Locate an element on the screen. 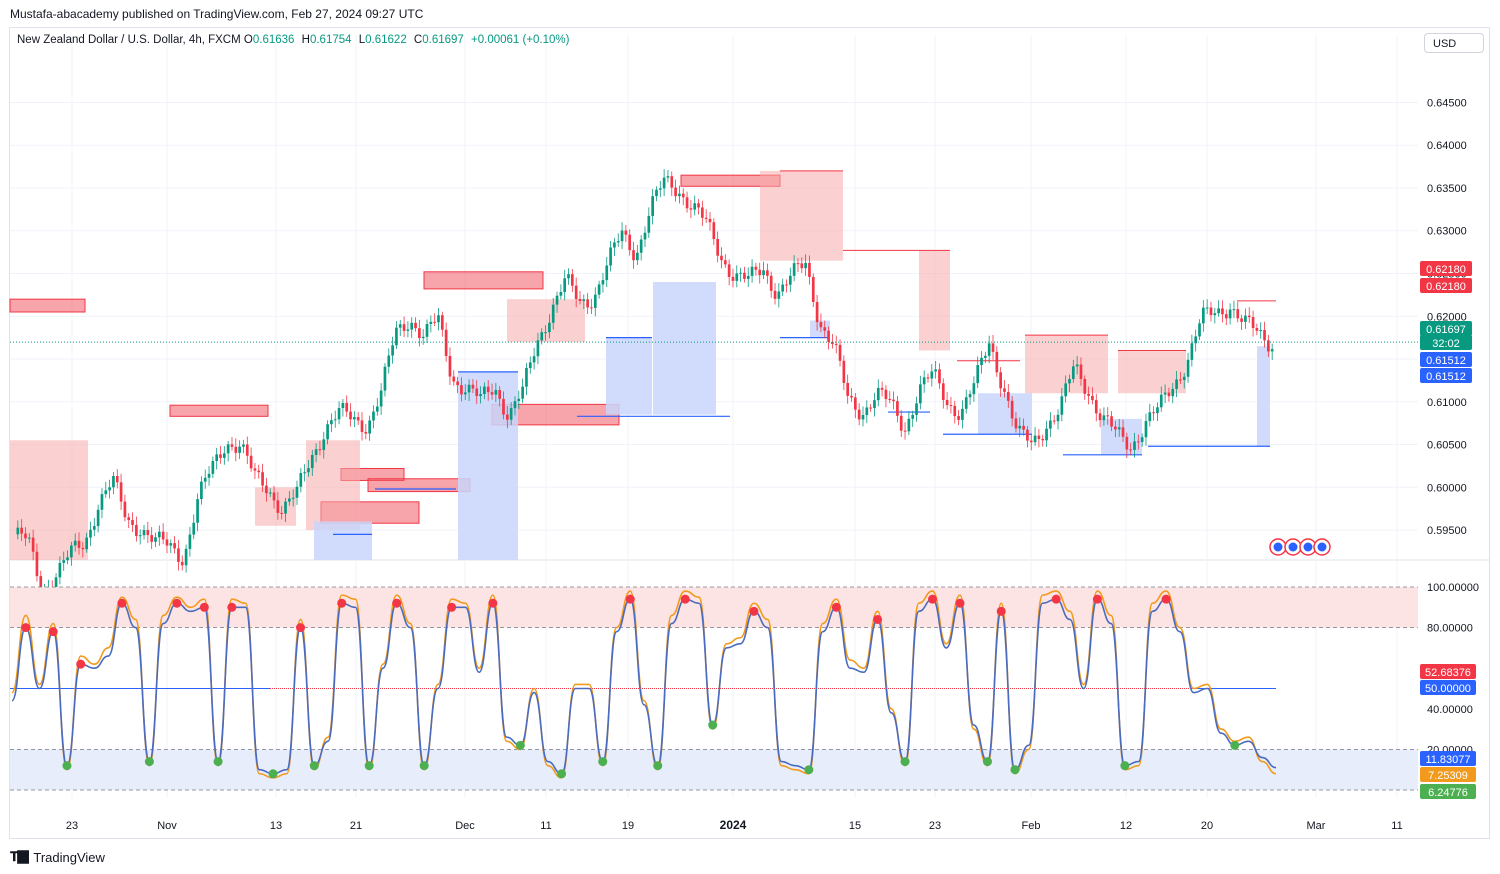 This screenshot has height=874, width=1500. x-tick-label: Dec is located at coordinates (465, 826).